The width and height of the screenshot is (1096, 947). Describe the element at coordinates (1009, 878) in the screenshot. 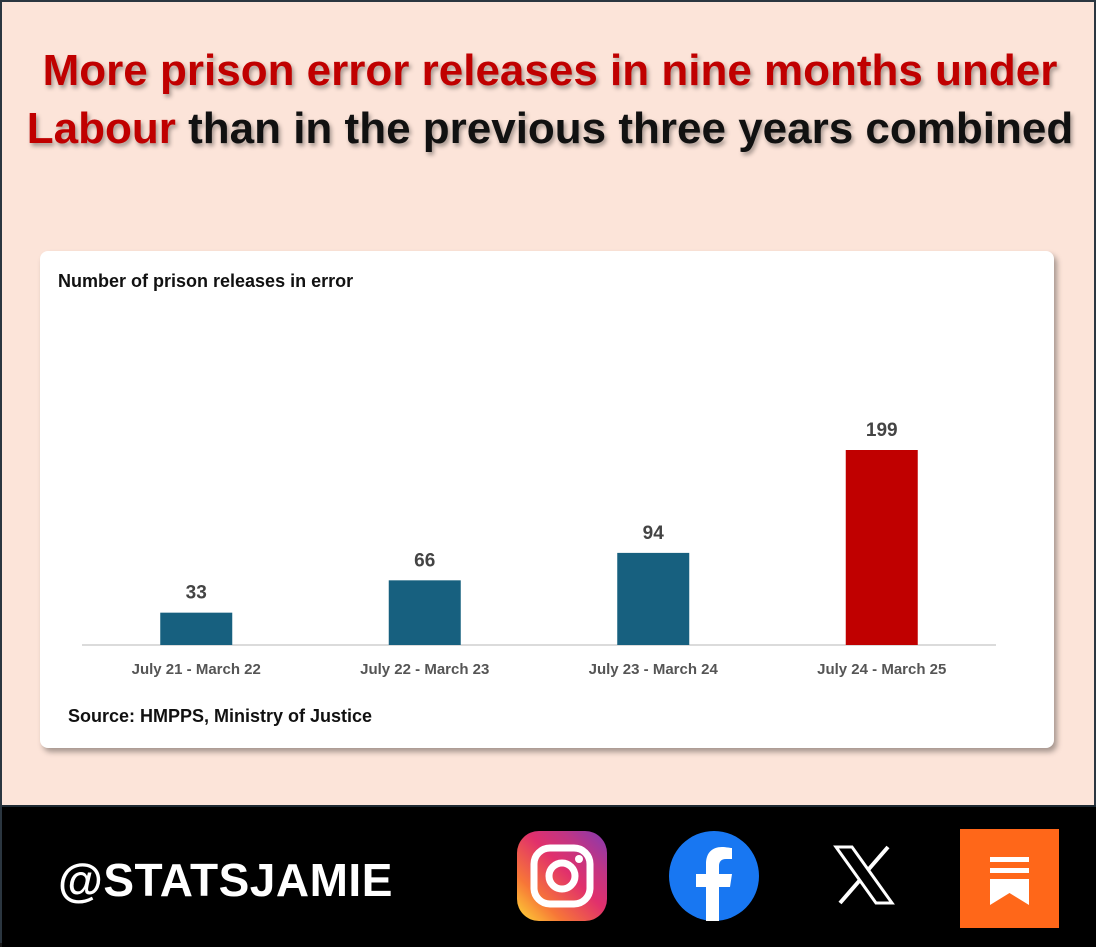

I see `substack-icon` at that location.